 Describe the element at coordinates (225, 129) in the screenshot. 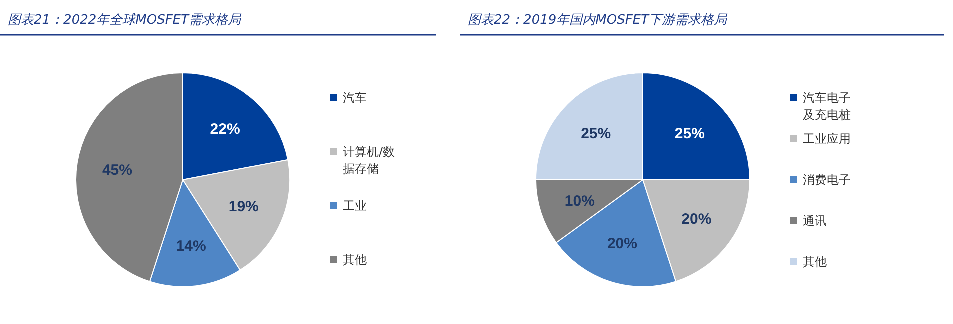

I see `data-label: 22%` at that location.